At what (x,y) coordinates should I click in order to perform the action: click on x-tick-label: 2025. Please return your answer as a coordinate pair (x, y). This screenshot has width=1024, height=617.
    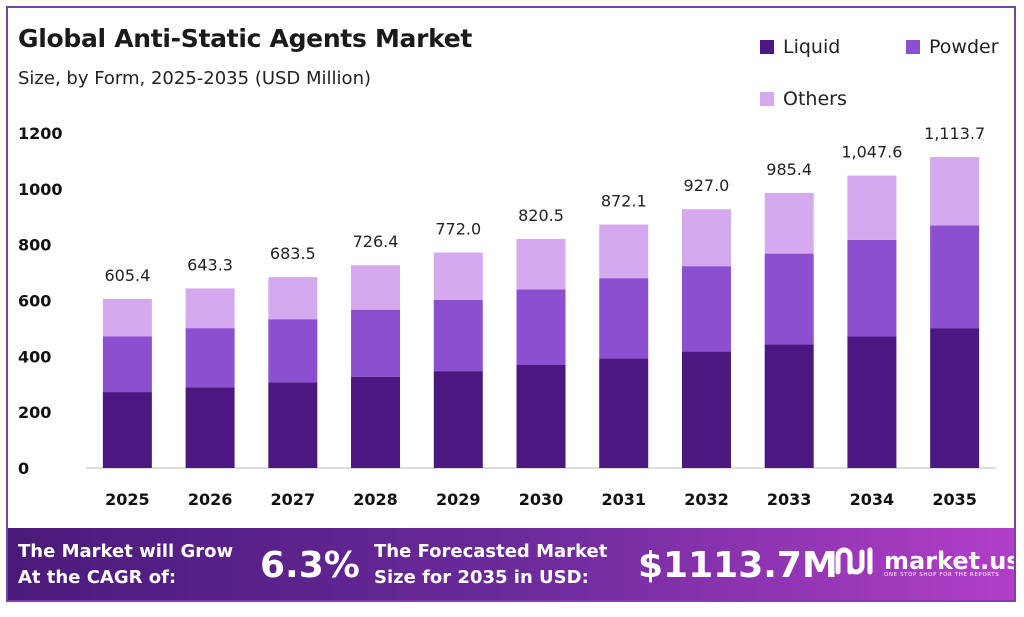
    Looking at the image, I should click on (127, 499).